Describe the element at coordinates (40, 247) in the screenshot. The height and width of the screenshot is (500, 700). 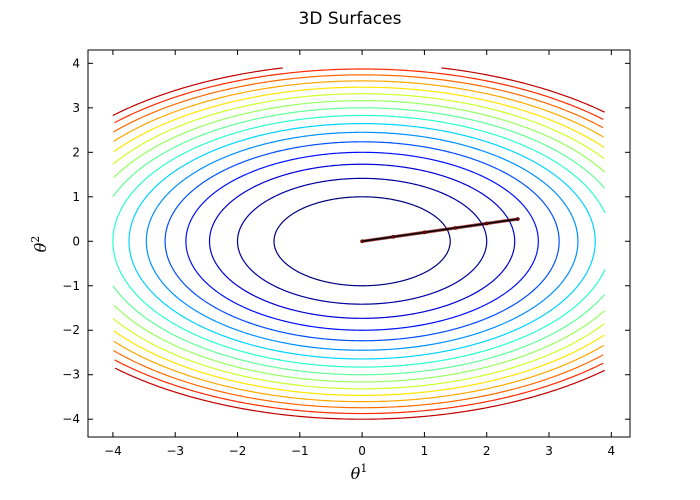
I see `y-axis-label-symbol: θ` at that location.